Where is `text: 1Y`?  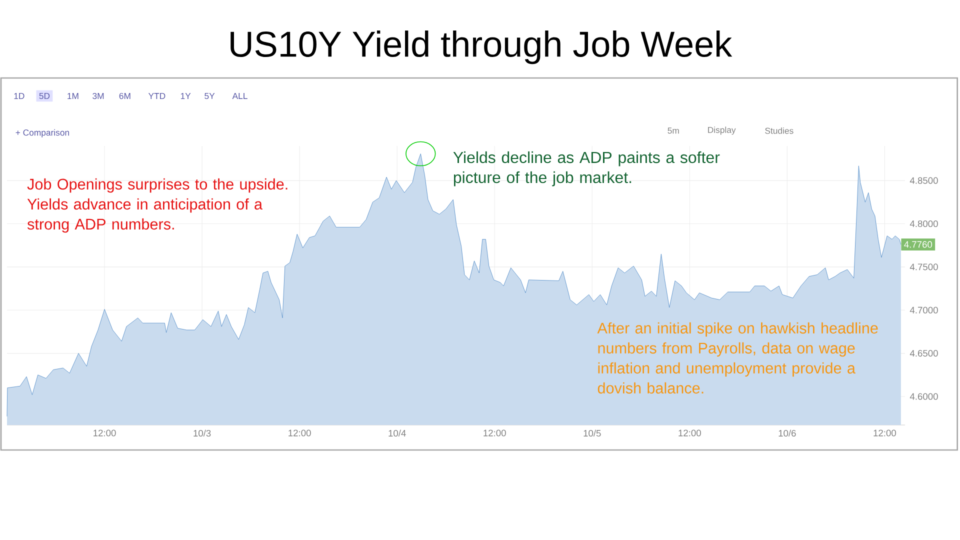 text: 1Y is located at coordinates (185, 96).